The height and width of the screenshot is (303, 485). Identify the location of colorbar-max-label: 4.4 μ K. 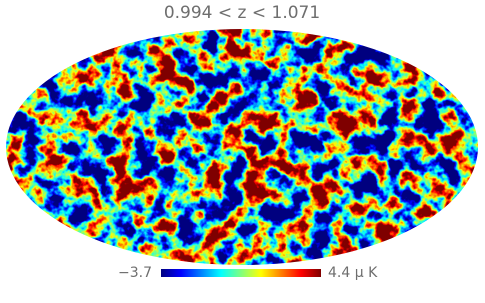
(353, 273).